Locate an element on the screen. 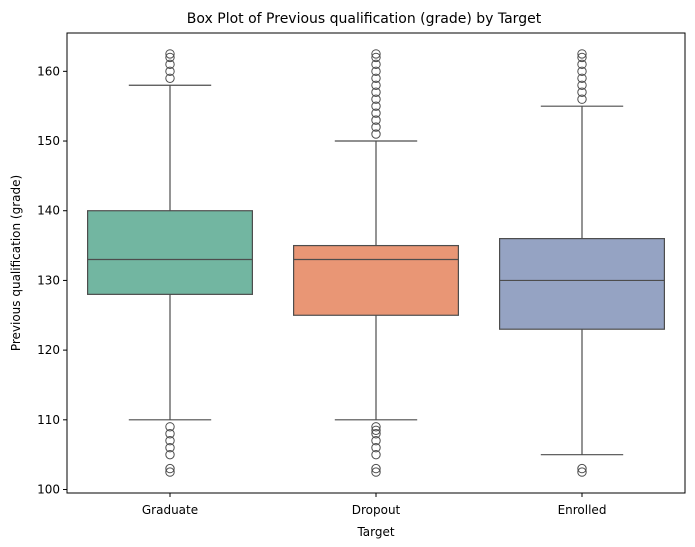 This screenshot has height=547, width=695. y-tick-label: 130 is located at coordinates (48, 280).